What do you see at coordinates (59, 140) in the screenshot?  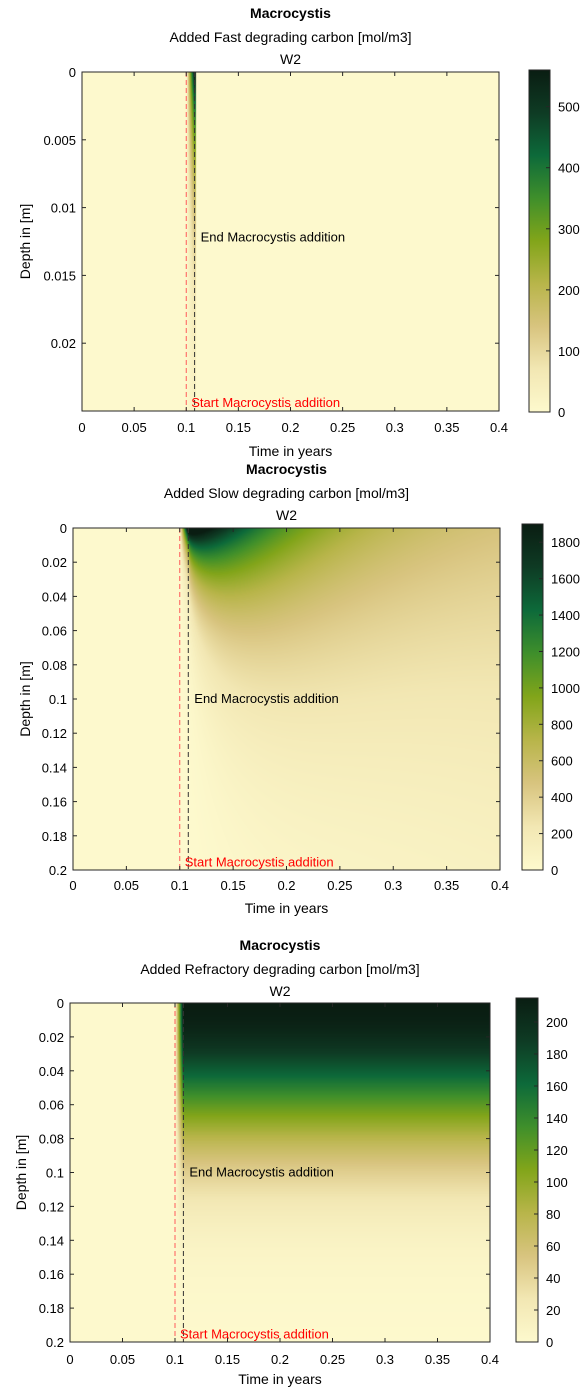 I see `y-tick-label: 0.005` at bounding box center [59, 140].